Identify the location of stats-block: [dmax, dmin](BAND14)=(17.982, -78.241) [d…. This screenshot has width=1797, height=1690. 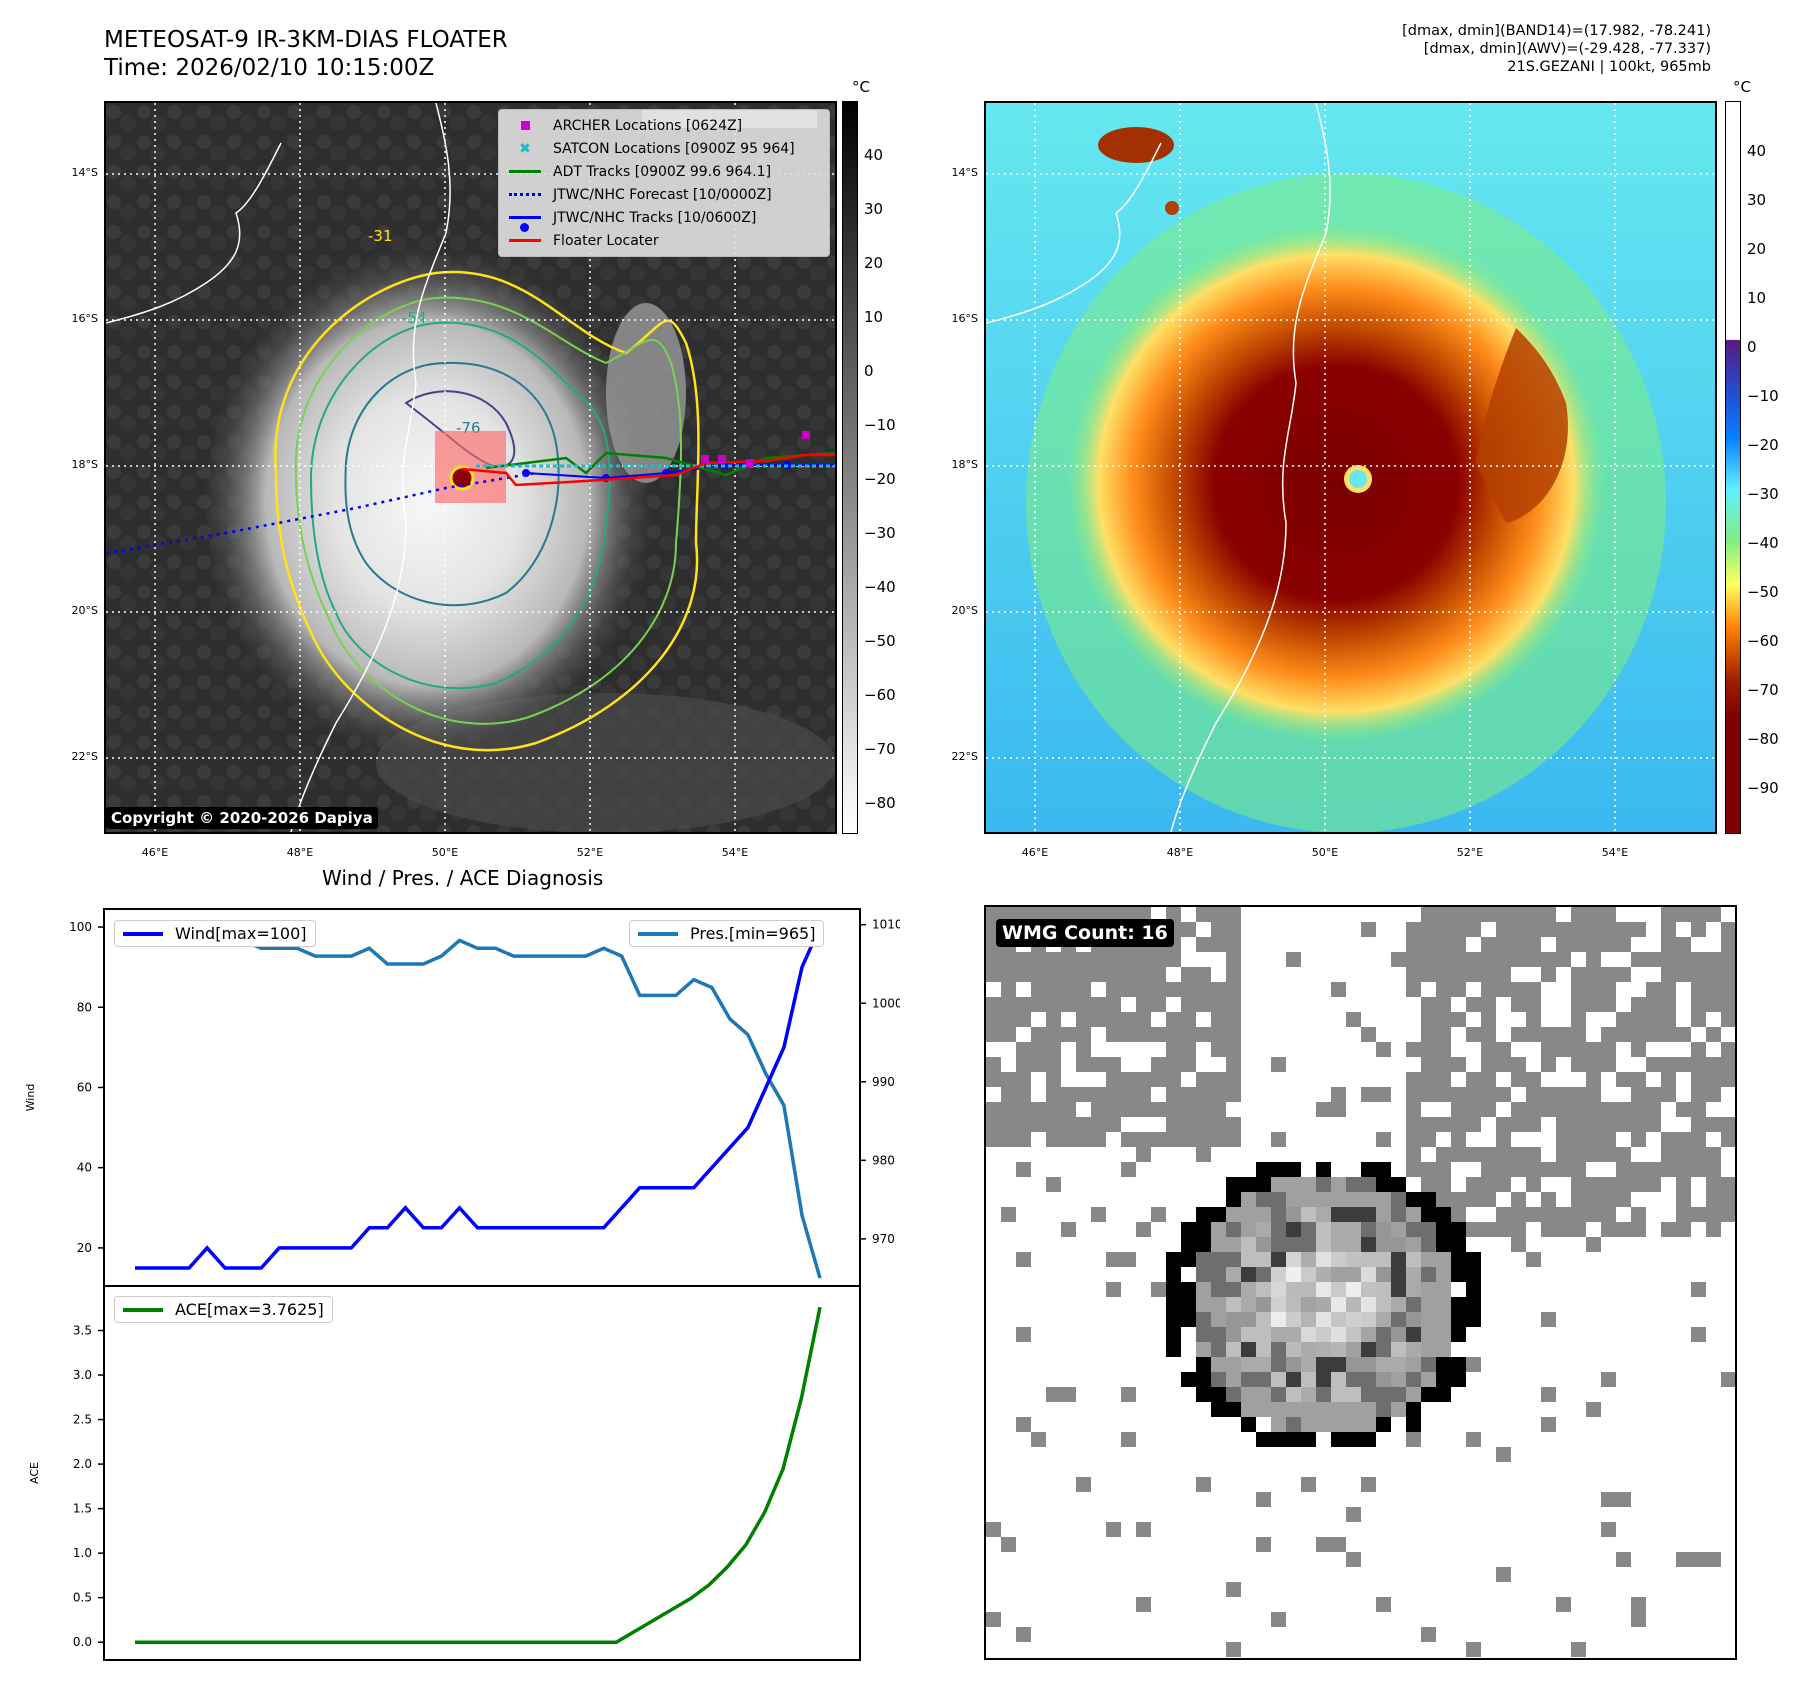
(1556, 49).